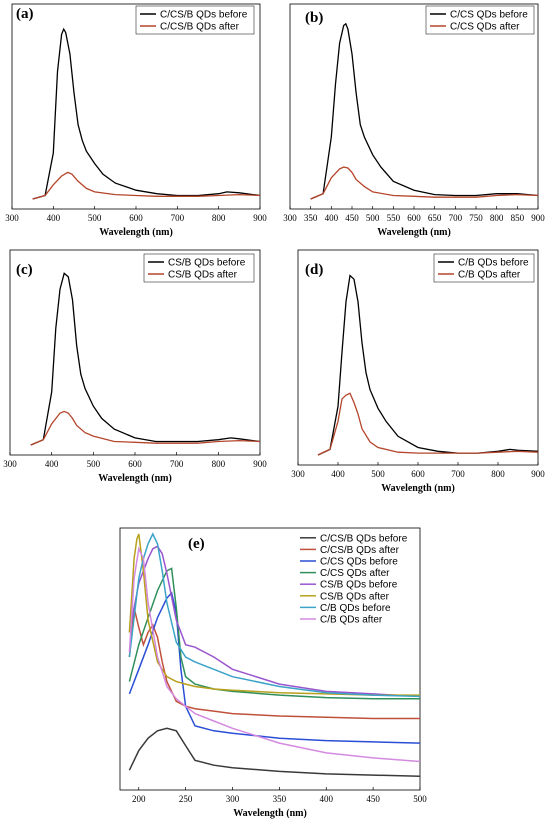 Image resolution: width=550 pixels, height=839 pixels. Describe the element at coordinates (314, 18) in the screenshot. I see `panel-label: (b)` at that location.